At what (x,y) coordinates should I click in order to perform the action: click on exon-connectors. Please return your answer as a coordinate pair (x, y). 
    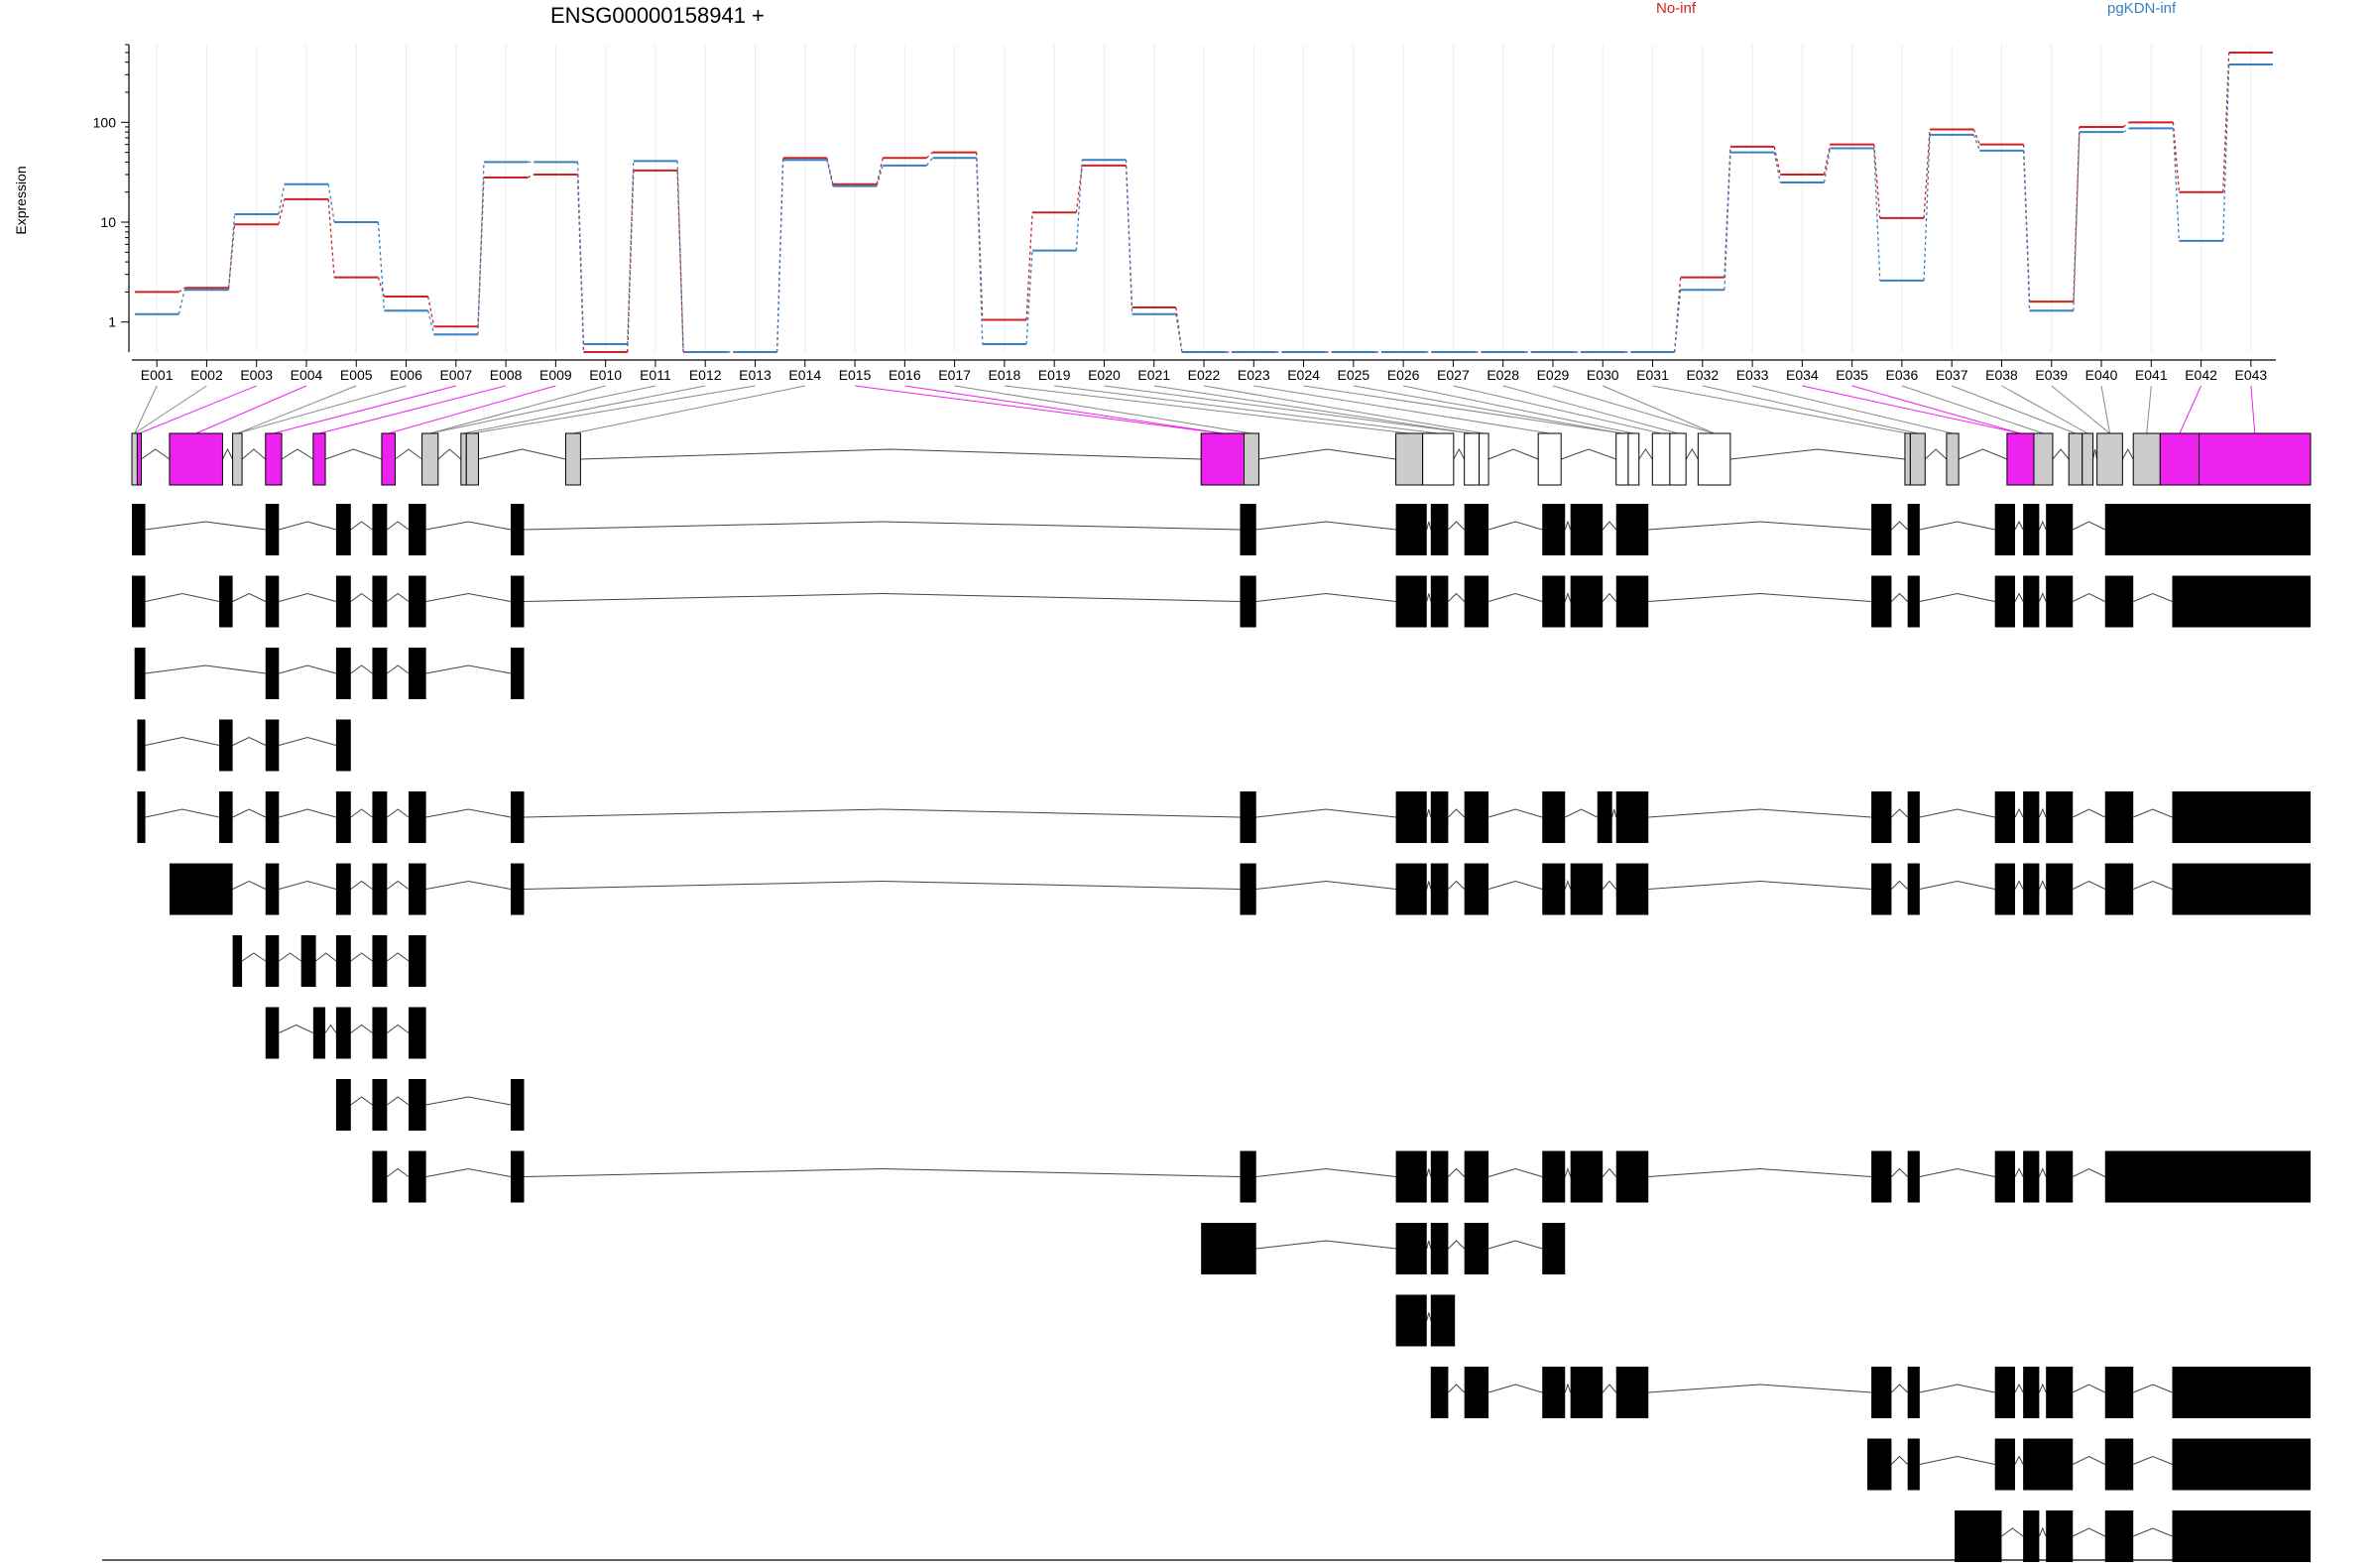
    Looking at the image, I should click on (1195, 409).